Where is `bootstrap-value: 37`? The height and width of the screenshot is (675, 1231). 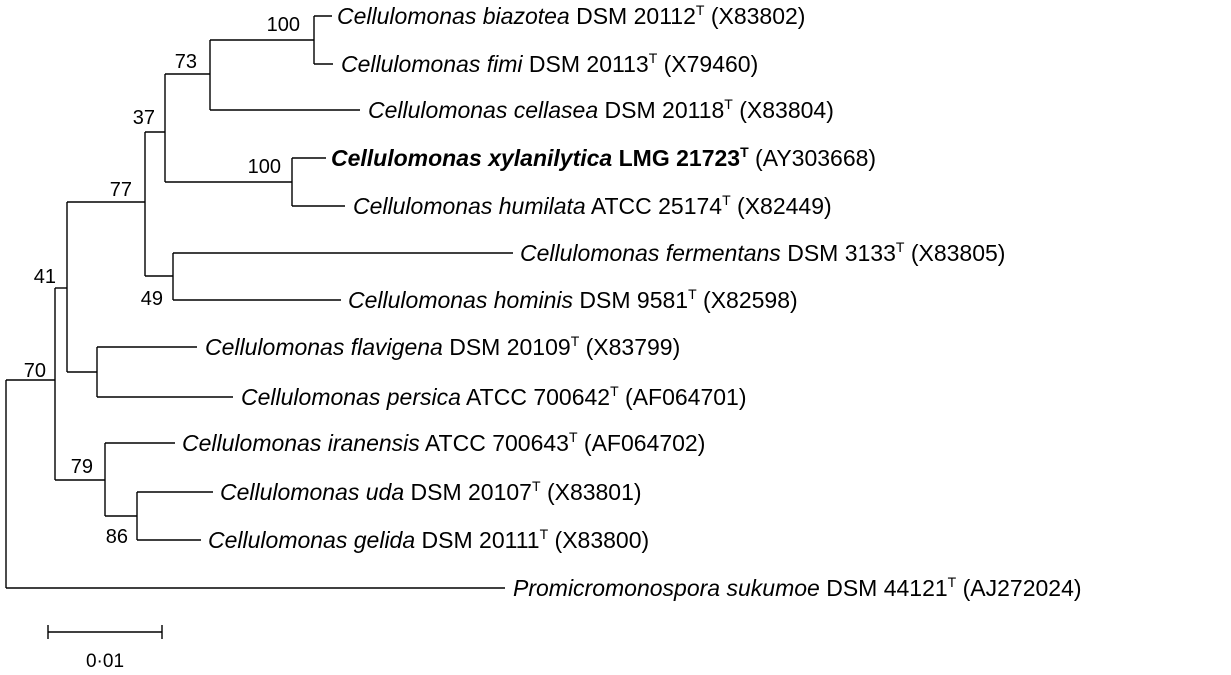
bootstrap-value: 37 is located at coordinates (144, 118).